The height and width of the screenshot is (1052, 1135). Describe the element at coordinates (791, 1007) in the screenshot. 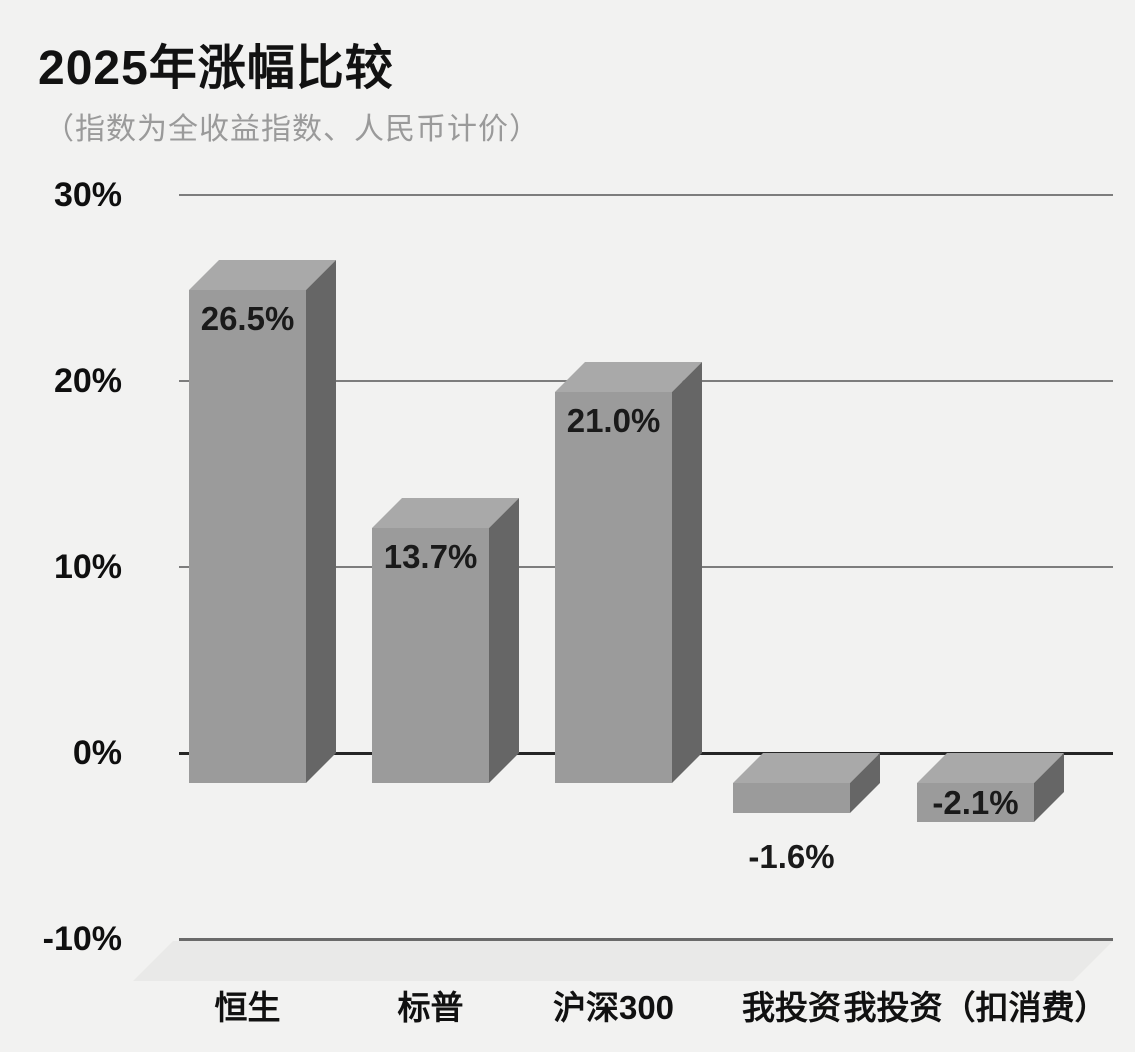

I see `category-label-3: 我投资` at that location.